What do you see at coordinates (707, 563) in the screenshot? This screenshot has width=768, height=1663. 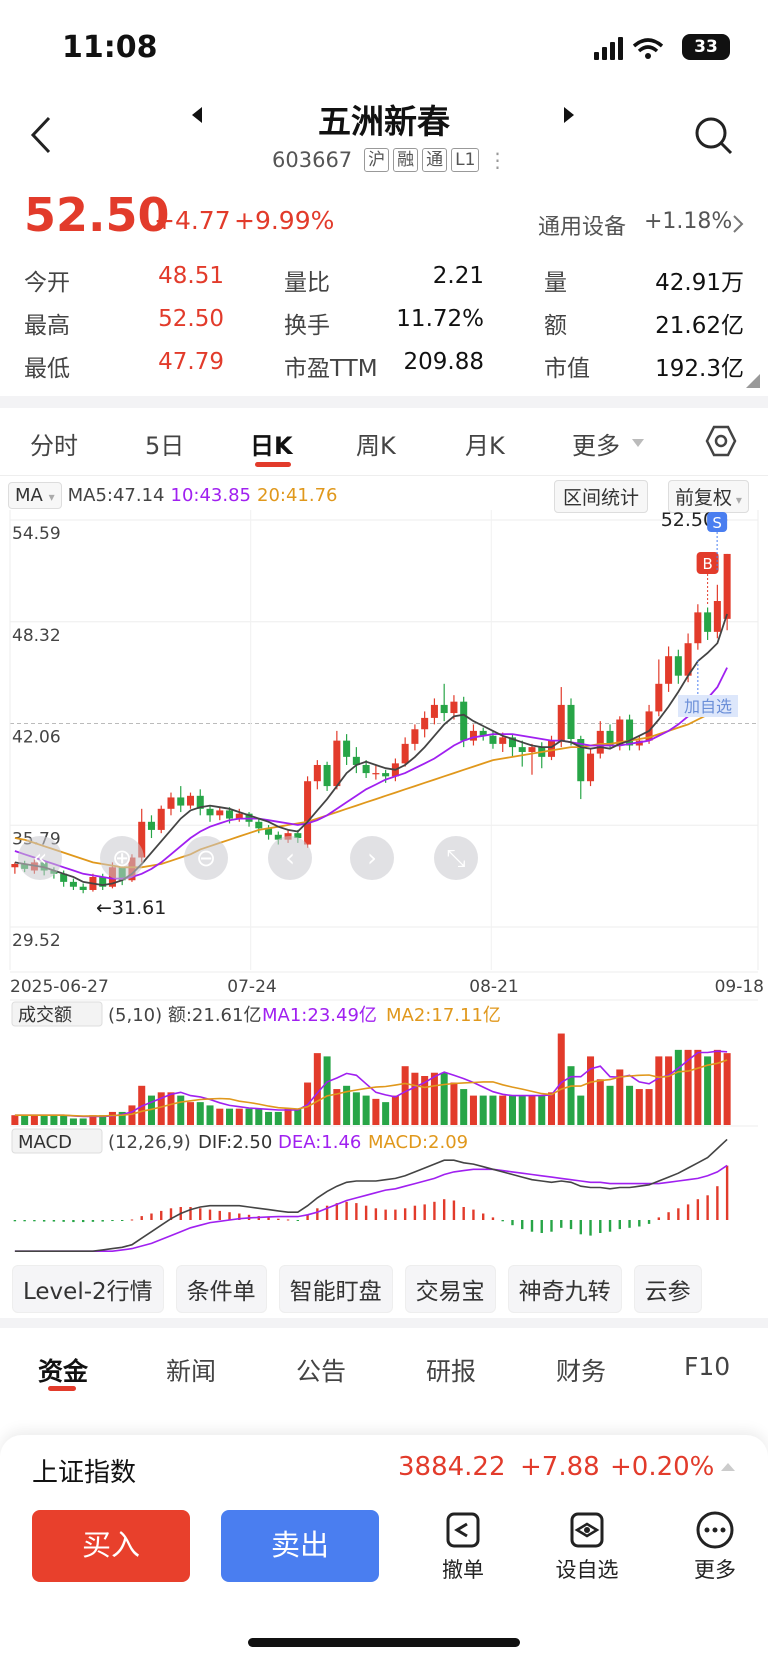 I see `buy-marker: B` at bounding box center [707, 563].